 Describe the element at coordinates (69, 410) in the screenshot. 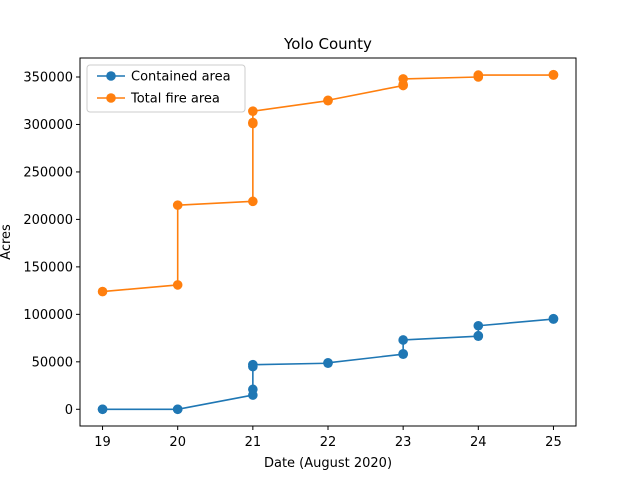

I see `y-tick-label: 0` at that location.